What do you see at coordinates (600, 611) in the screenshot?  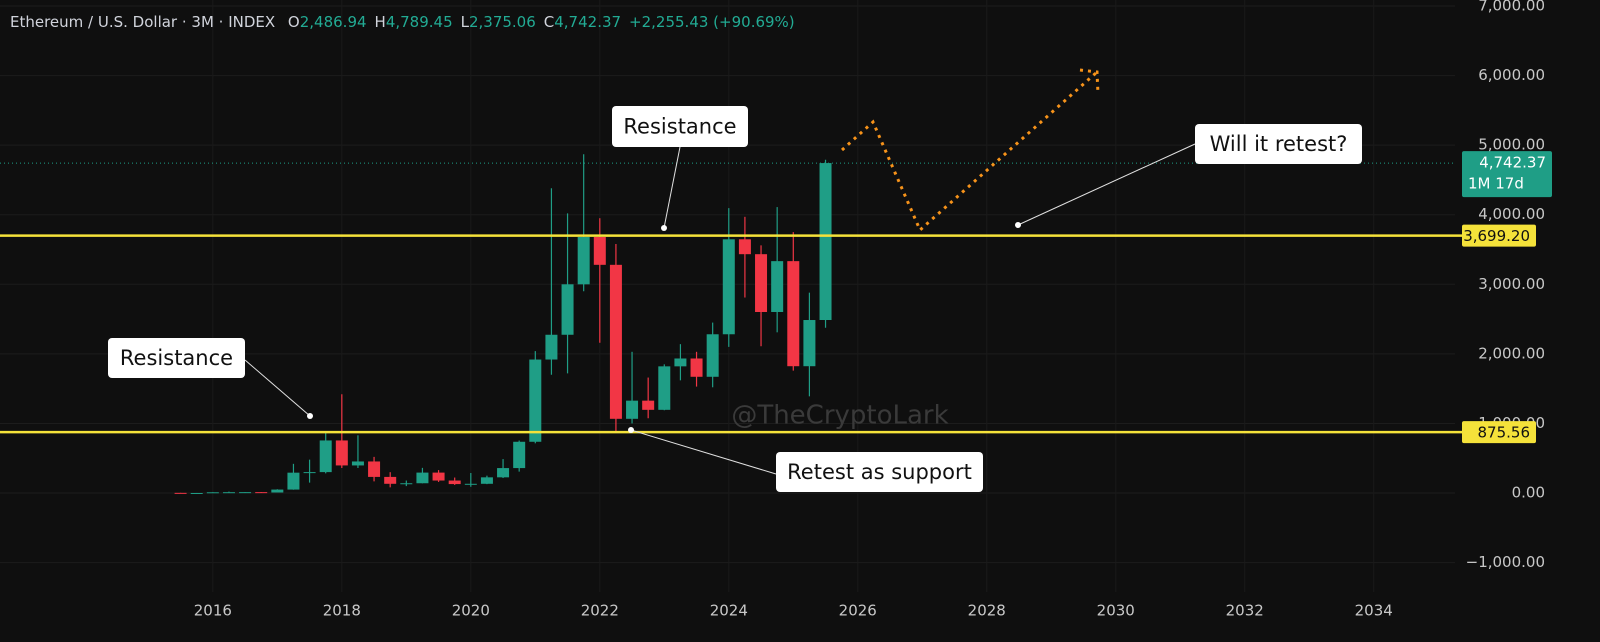 I see `x-tick-label: 2022` at bounding box center [600, 611].